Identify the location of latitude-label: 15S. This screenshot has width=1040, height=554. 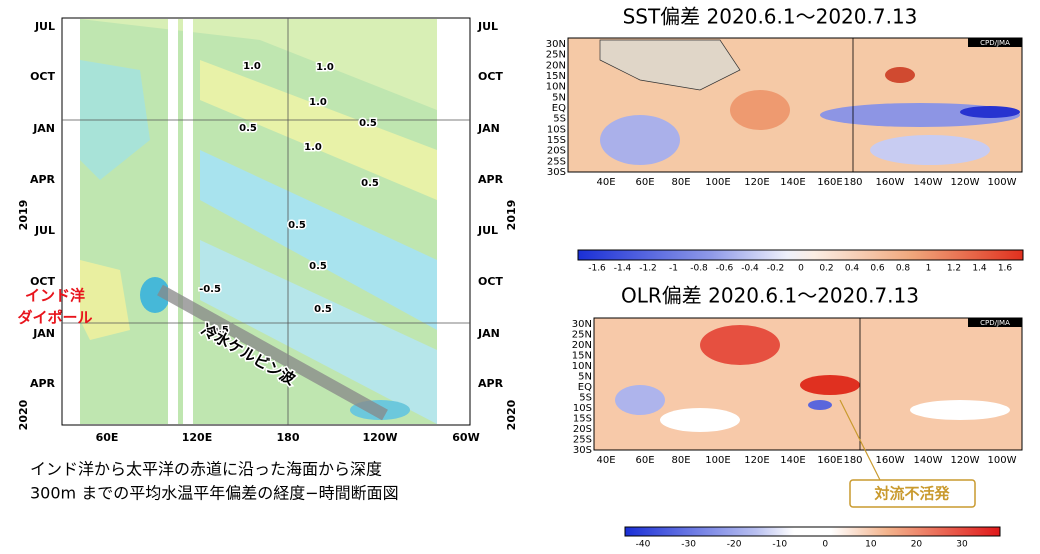
(556, 140).